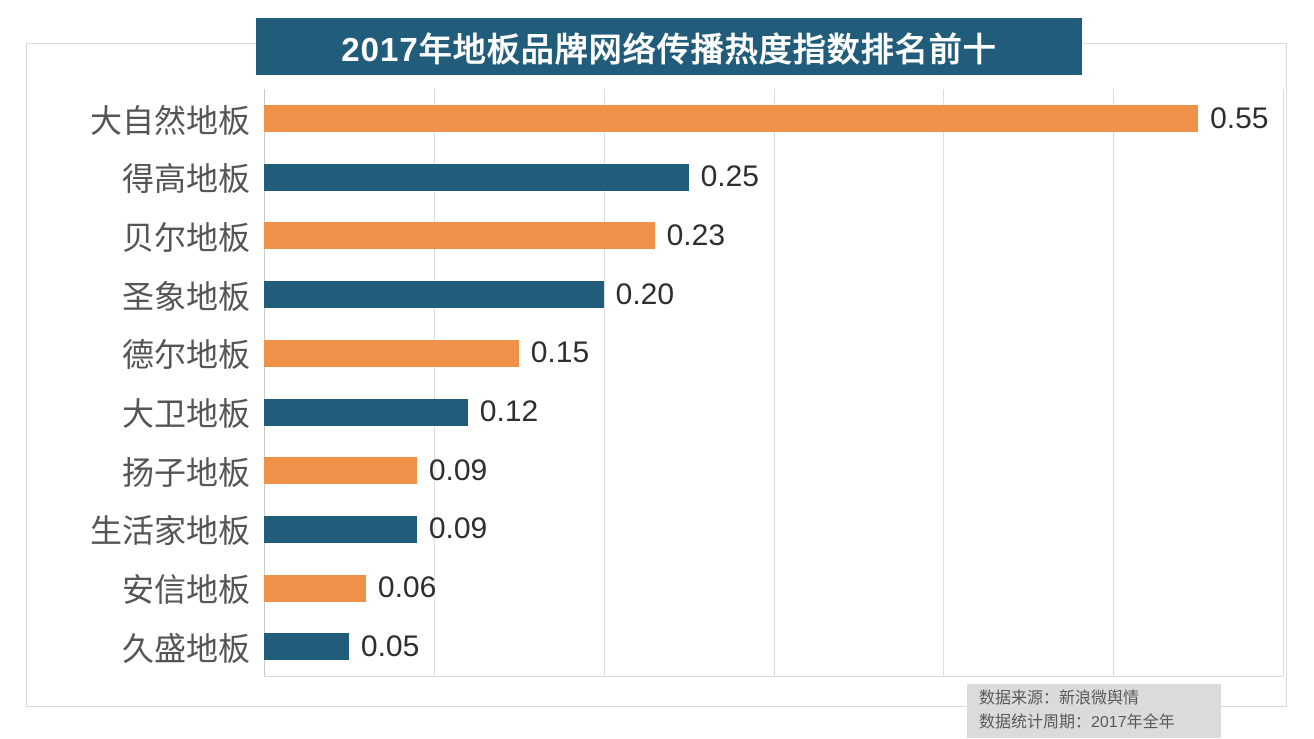  Describe the element at coordinates (185, 237) in the screenshot. I see `category-label: 贝尔地板` at that location.